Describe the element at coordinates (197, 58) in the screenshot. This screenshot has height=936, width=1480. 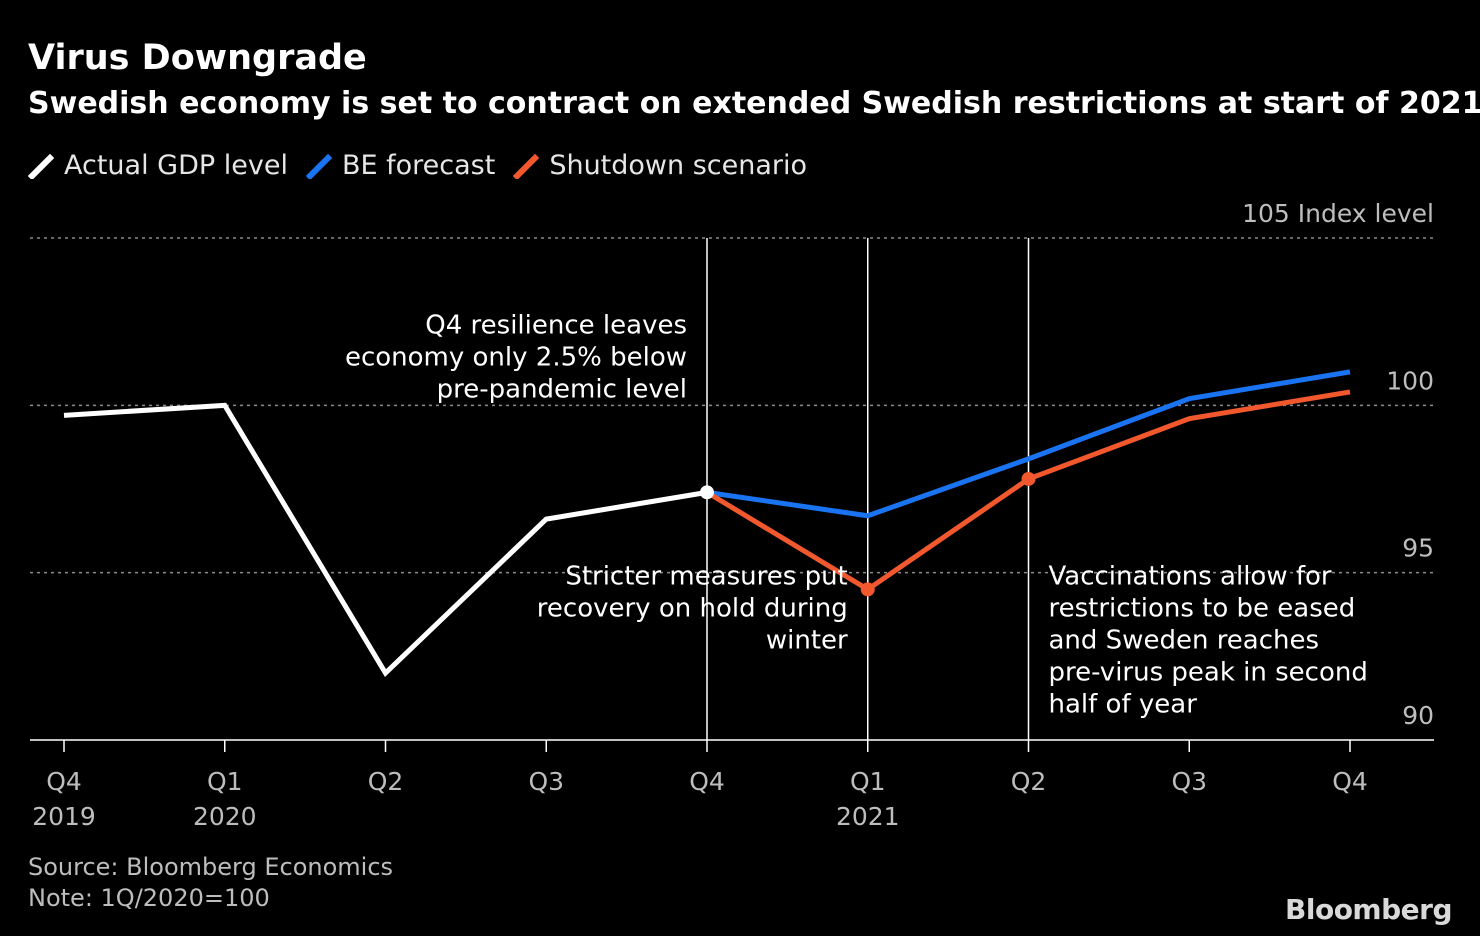
I see `chart-title: Virus Downgrade` at that location.